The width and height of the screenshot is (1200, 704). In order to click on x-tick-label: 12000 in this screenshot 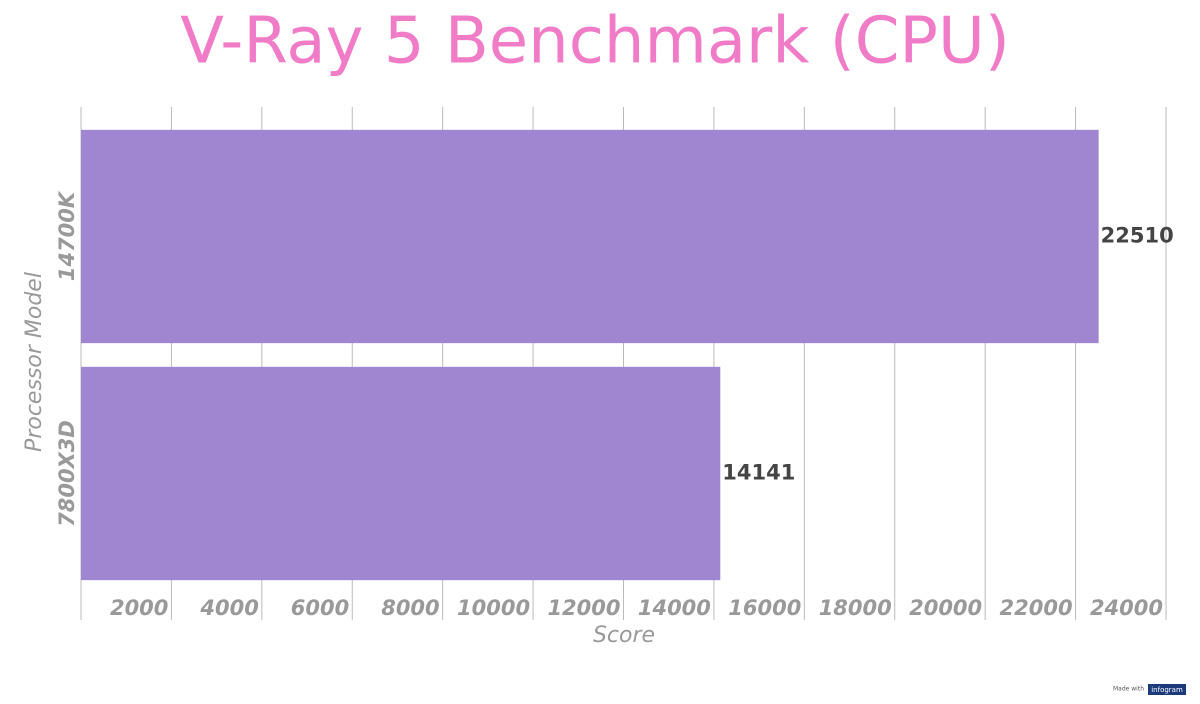, I will do `click(583, 608)`.